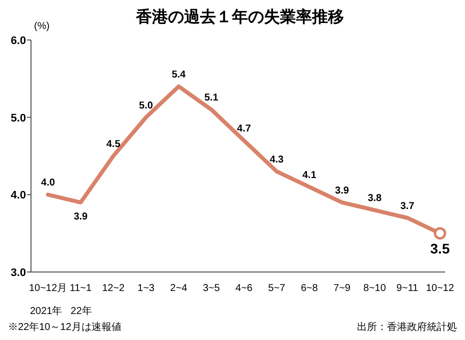 This screenshot has height=340, width=465. I want to click on data-label: 4.3, so click(277, 160).